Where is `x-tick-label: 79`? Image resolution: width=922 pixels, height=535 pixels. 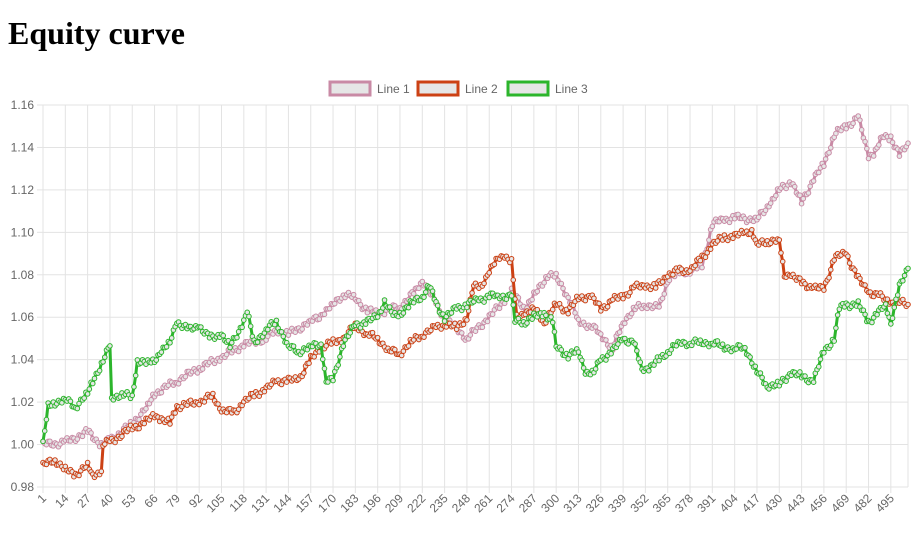
x-tick-label: 79 is located at coordinates (174, 501).